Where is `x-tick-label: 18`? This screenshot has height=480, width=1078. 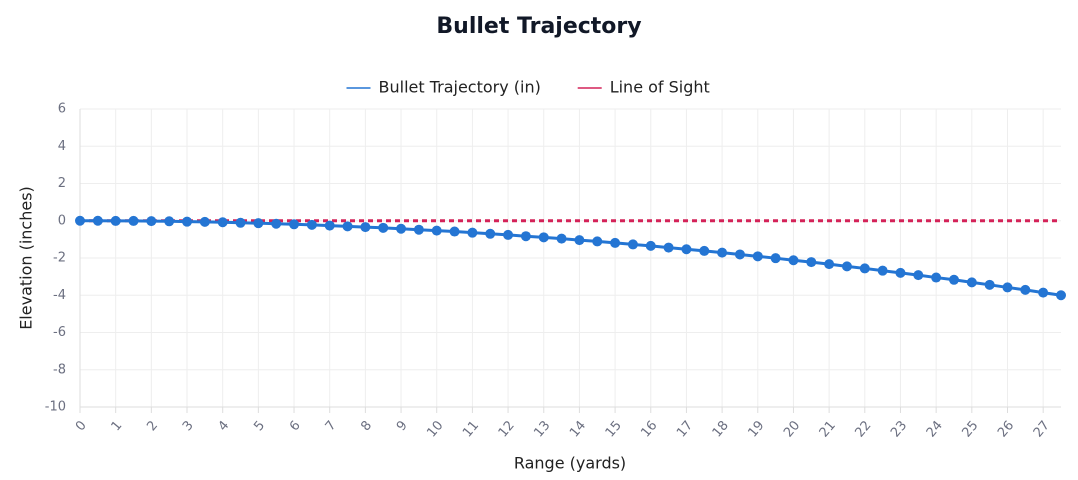 x-tick-label: 18 is located at coordinates (721, 429).